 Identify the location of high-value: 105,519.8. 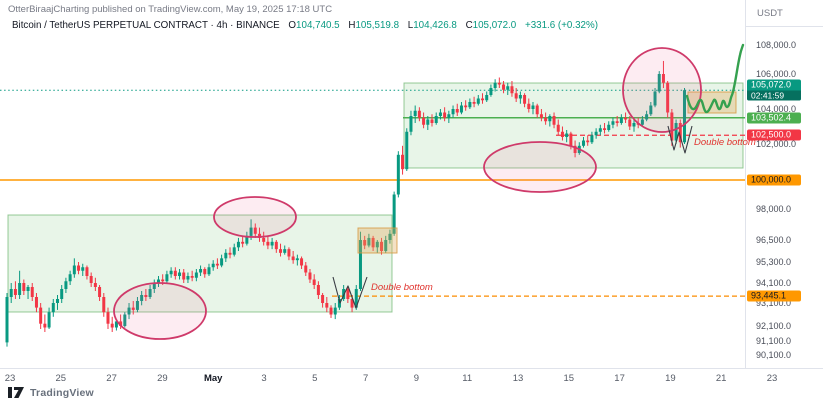
(377, 25).